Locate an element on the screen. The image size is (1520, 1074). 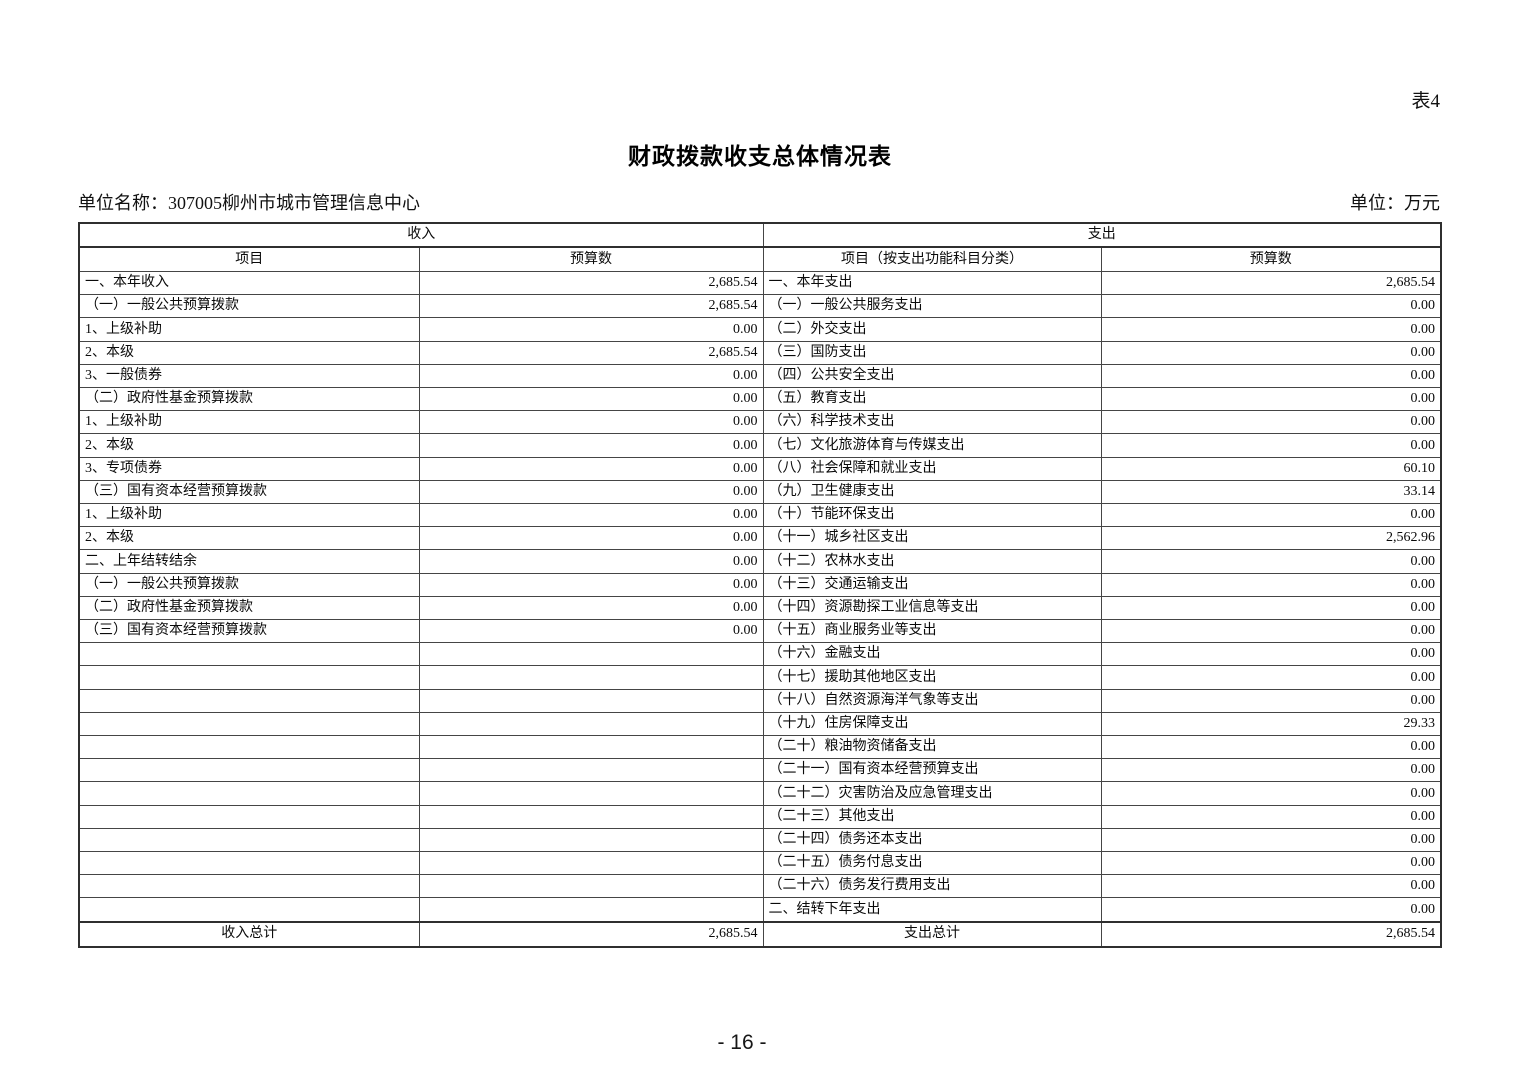
table-row: （二十二）灾害防治及应急管理支出 0.00 is located at coordinates (760, 793).